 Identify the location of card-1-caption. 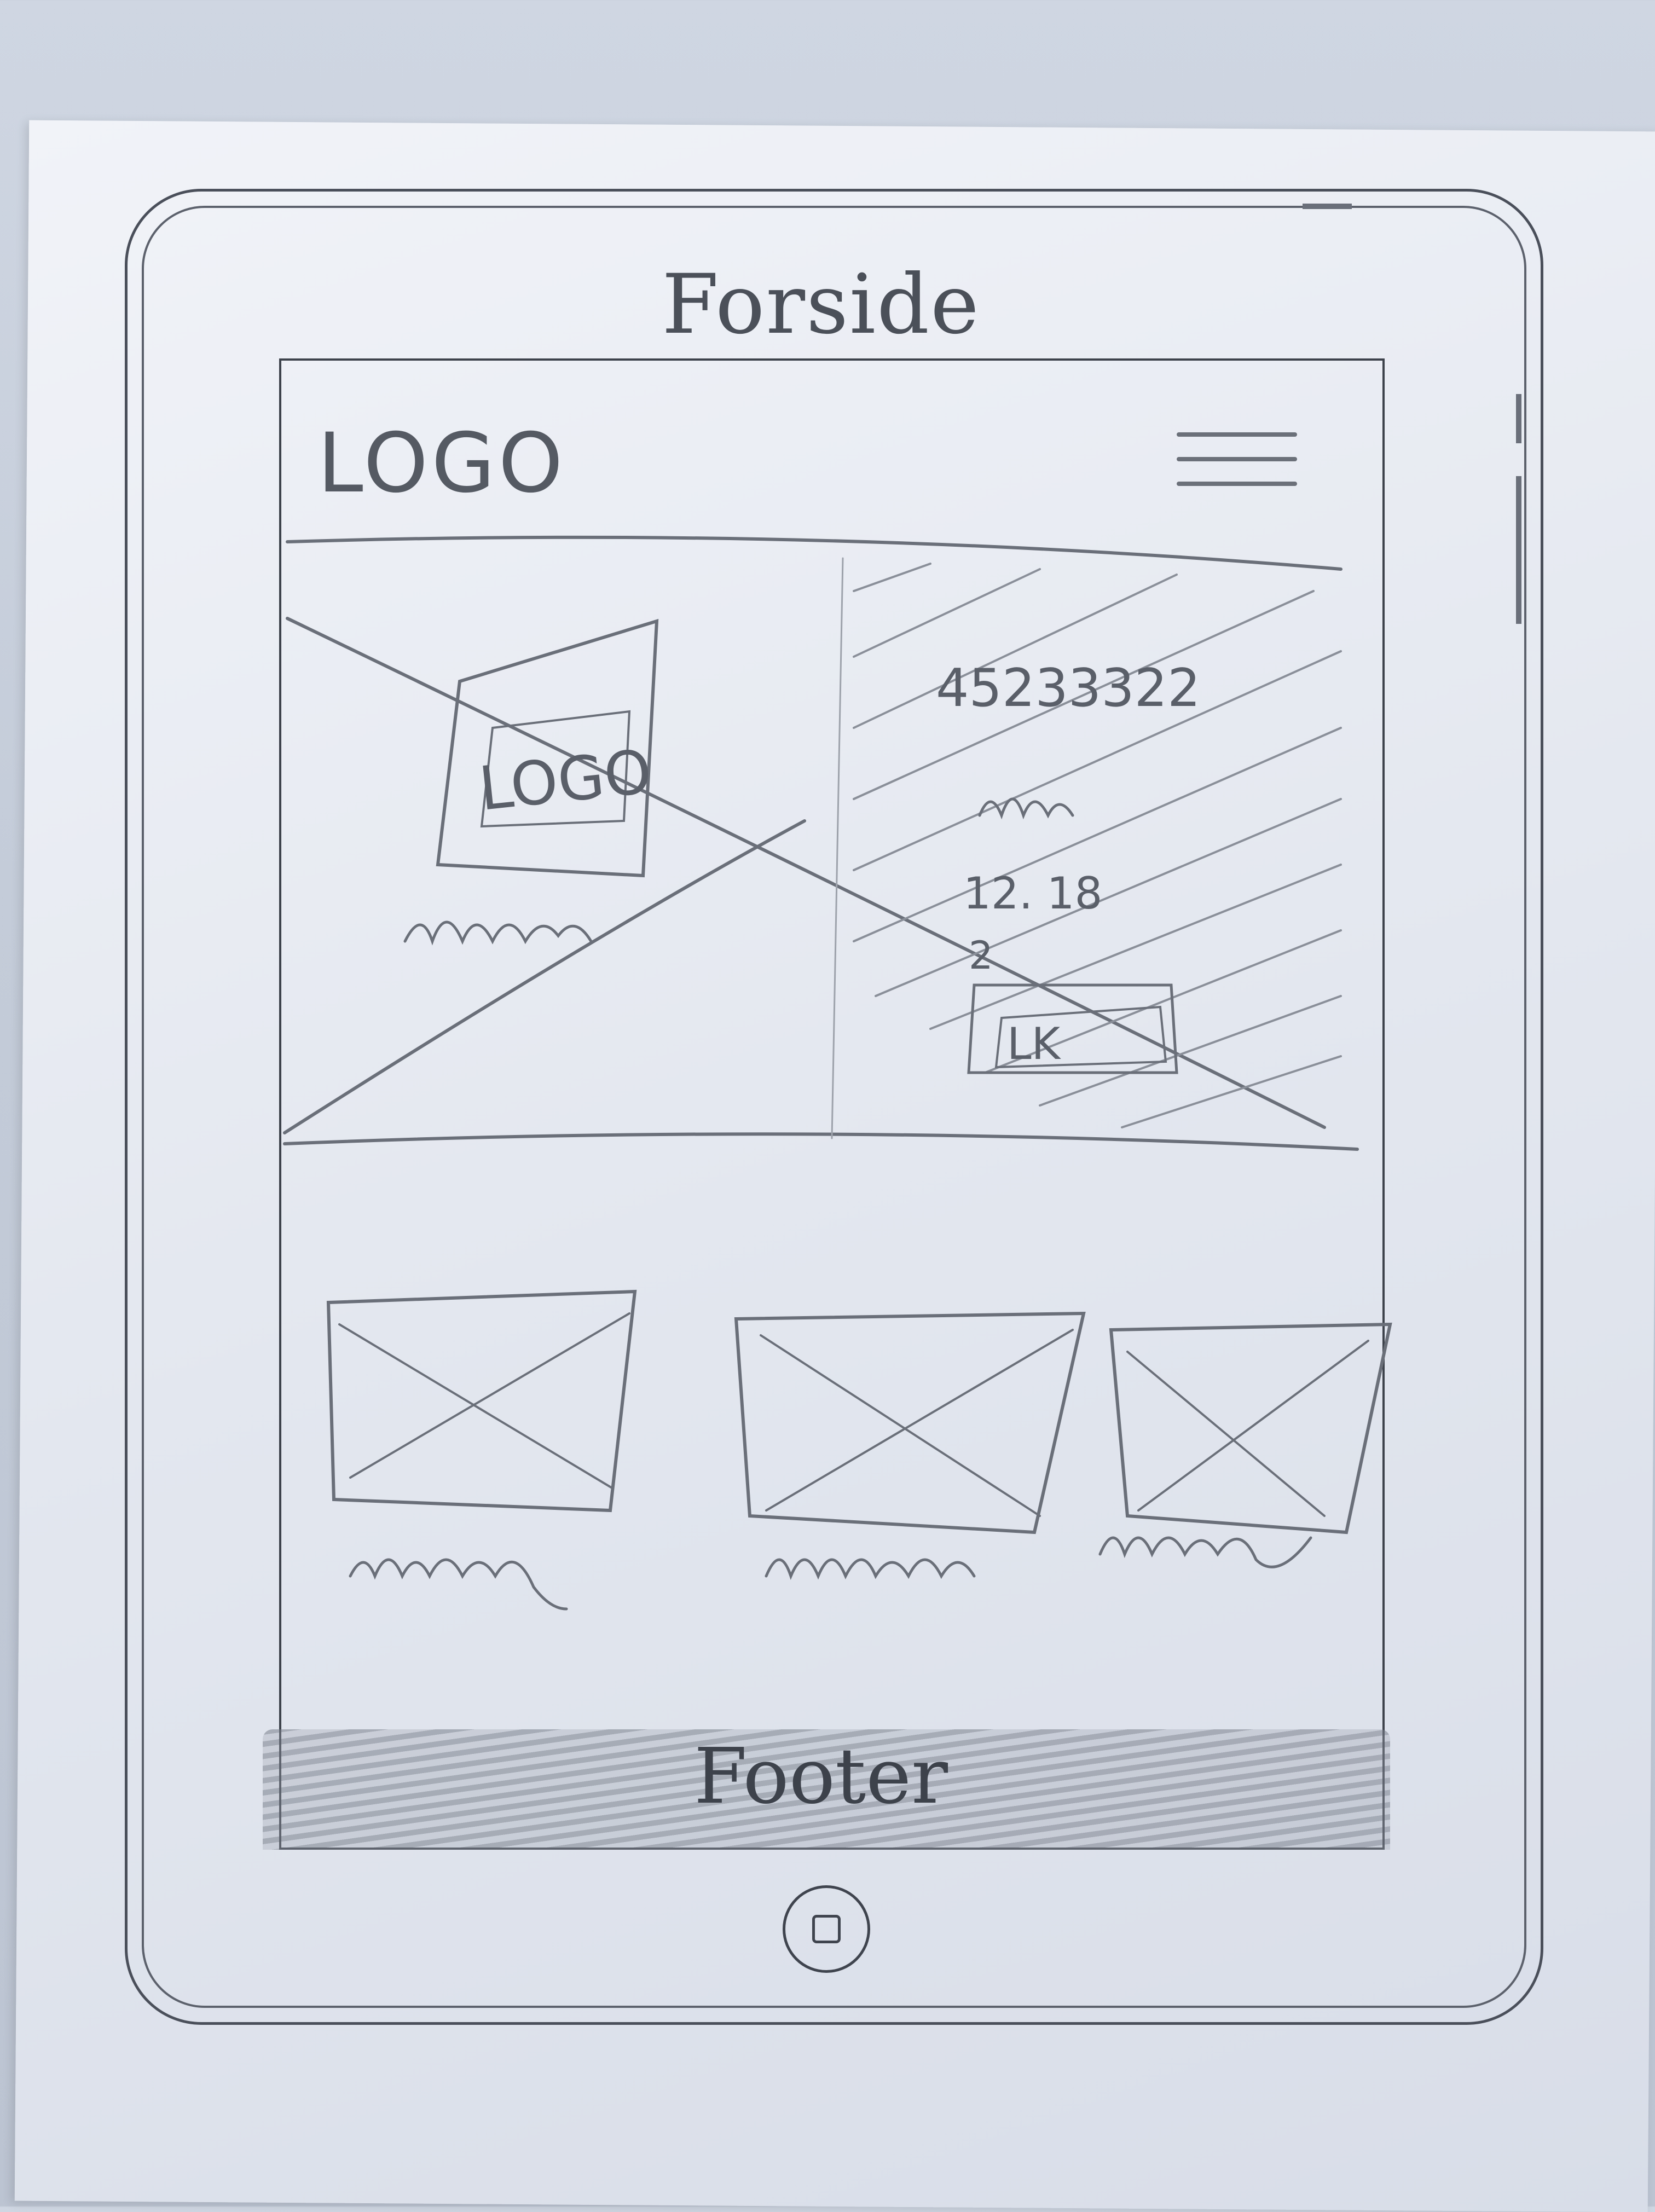
(458, 1584).